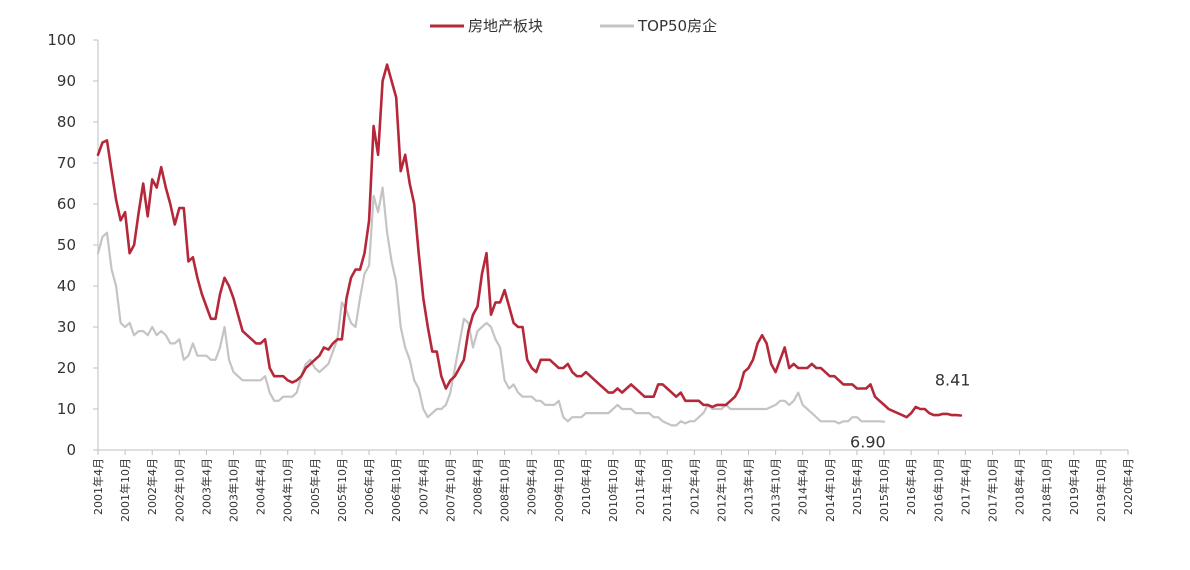  I want to click on x-tick-label: 2017年10月, so click(992, 490).